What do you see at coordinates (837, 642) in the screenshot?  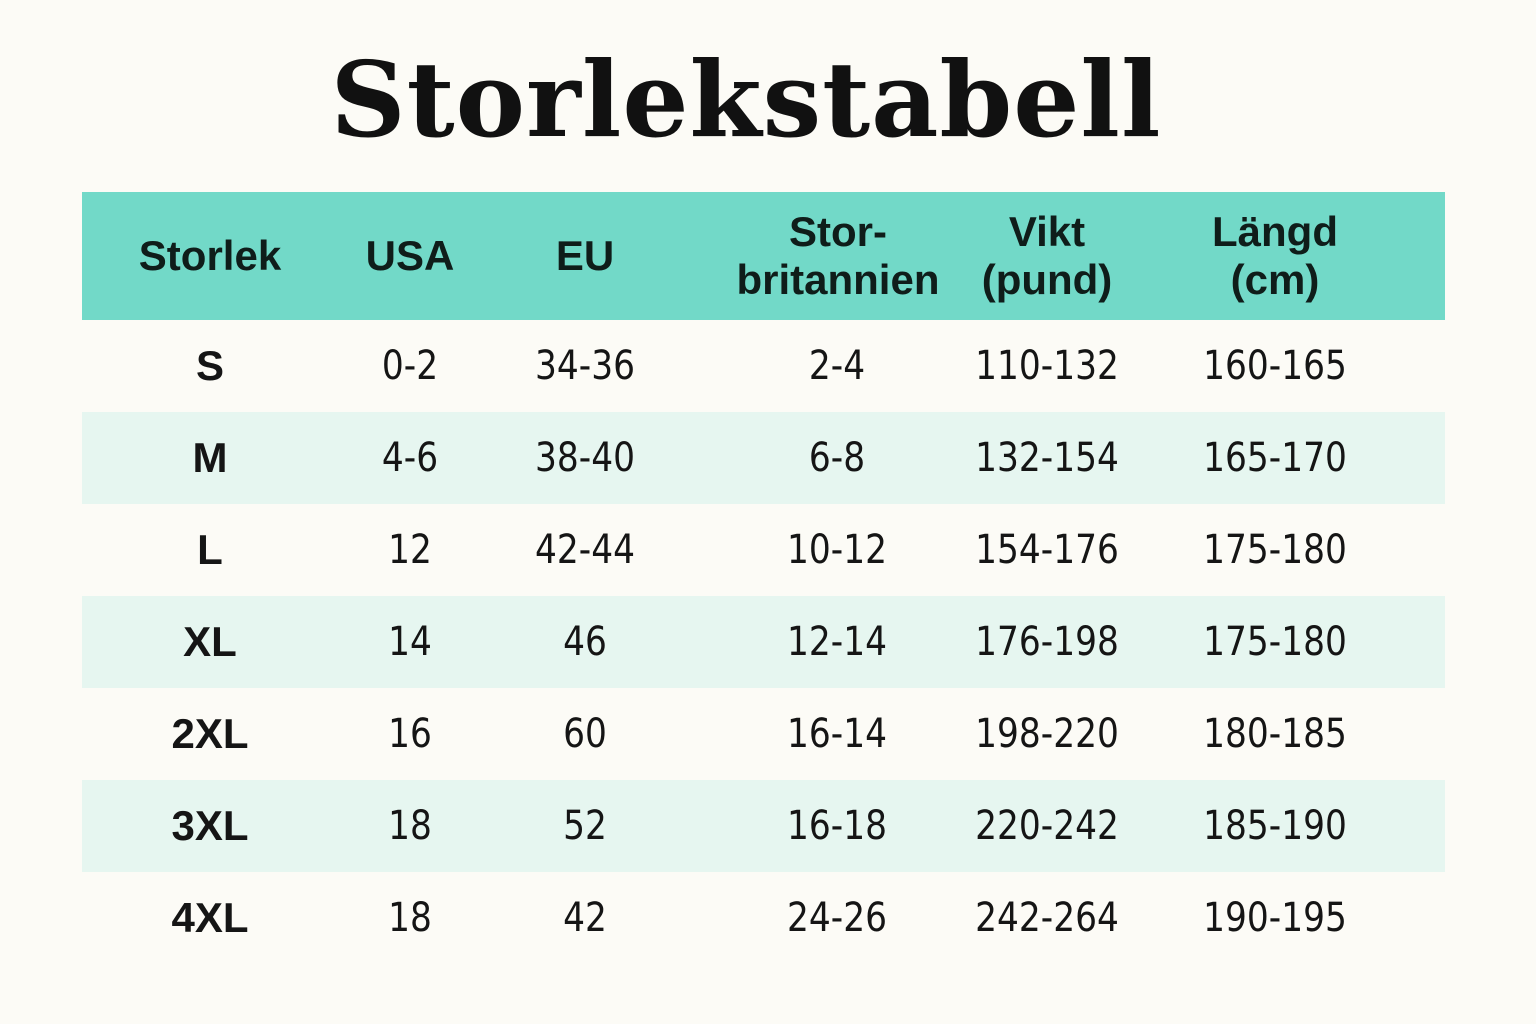 I see `cell-uk: 12-14` at bounding box center [837, 642].